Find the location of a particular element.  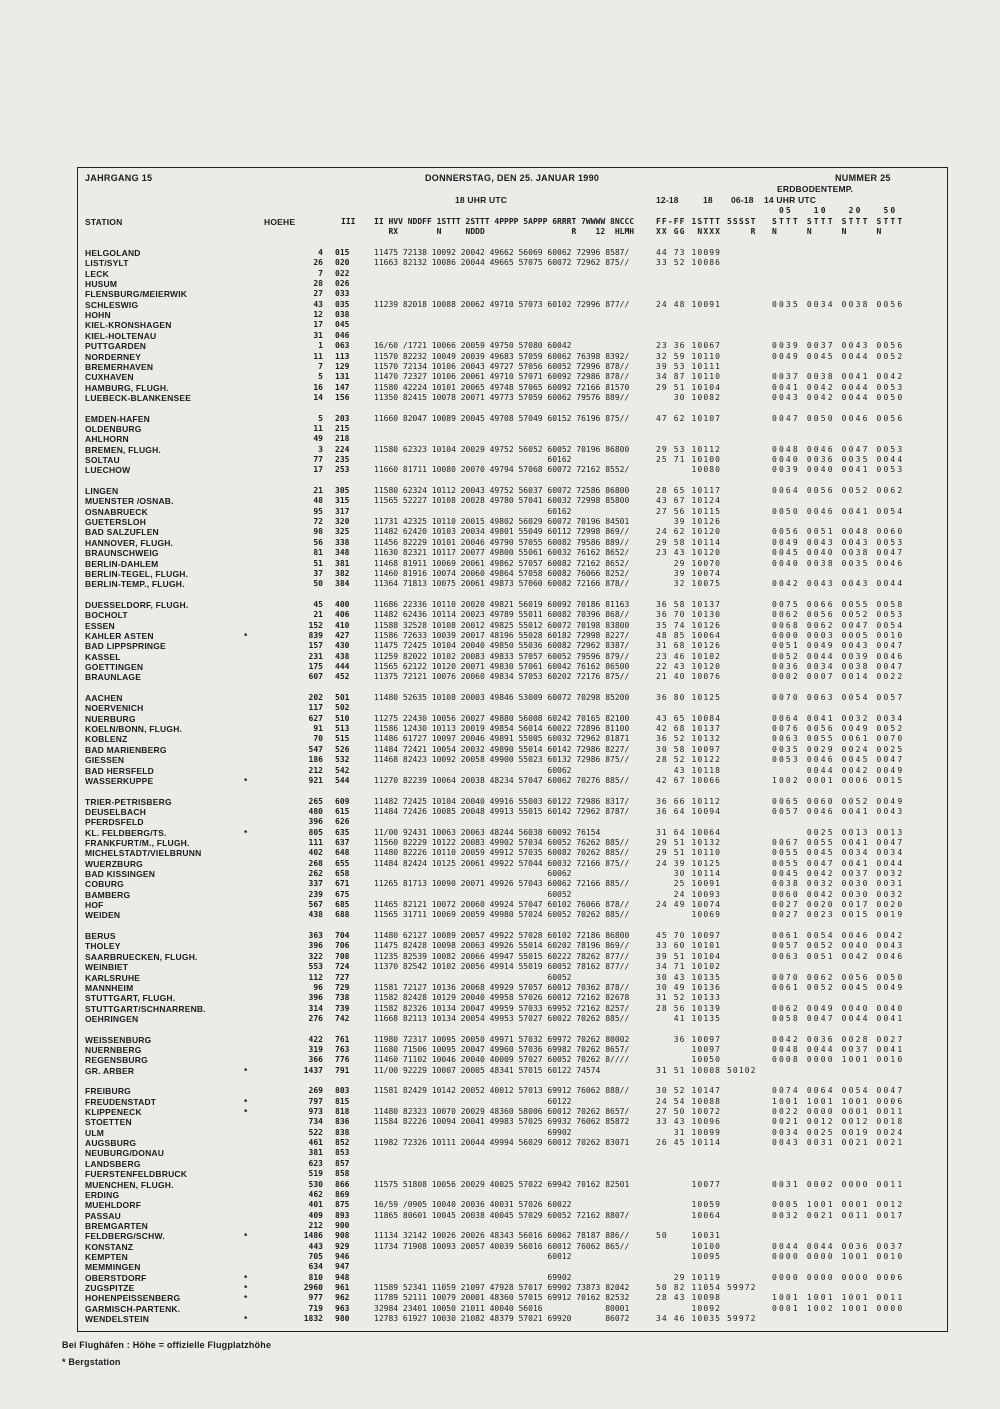

soil-temperatures: 0067 0055 0041 0047 is located at coordinates (838, 842).